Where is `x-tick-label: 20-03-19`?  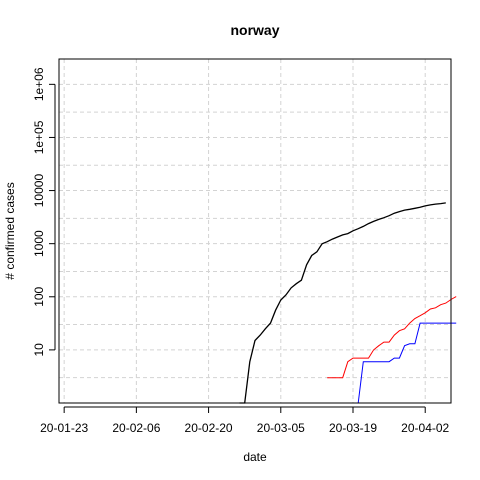 x-tick-label: 20-03-19 is located at coordinates (353, 428).